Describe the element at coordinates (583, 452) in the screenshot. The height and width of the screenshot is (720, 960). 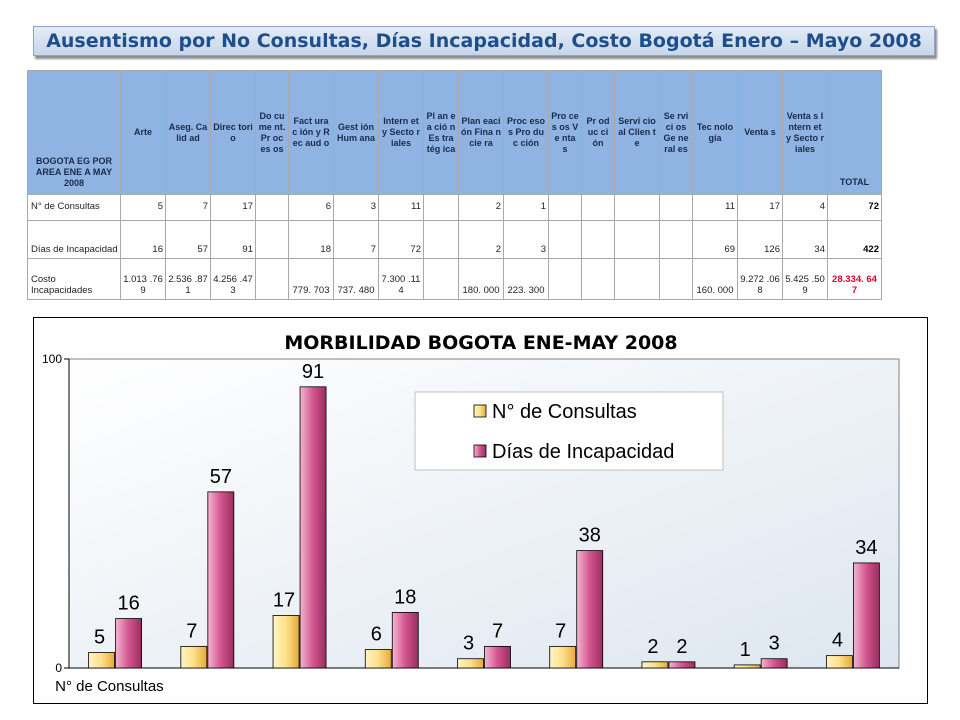
I see `legend-label-incapacidad: Días de Incapacidad` at that location.